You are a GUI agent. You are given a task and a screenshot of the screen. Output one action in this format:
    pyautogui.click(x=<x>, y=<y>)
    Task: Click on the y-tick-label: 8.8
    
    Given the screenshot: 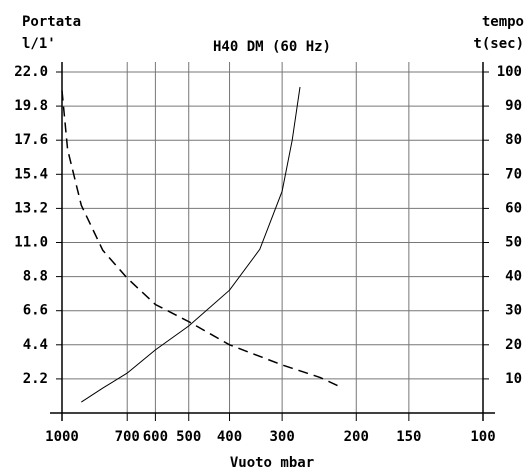 What is the action you would take?
    pyautogui.click(x=35, y=277)
    